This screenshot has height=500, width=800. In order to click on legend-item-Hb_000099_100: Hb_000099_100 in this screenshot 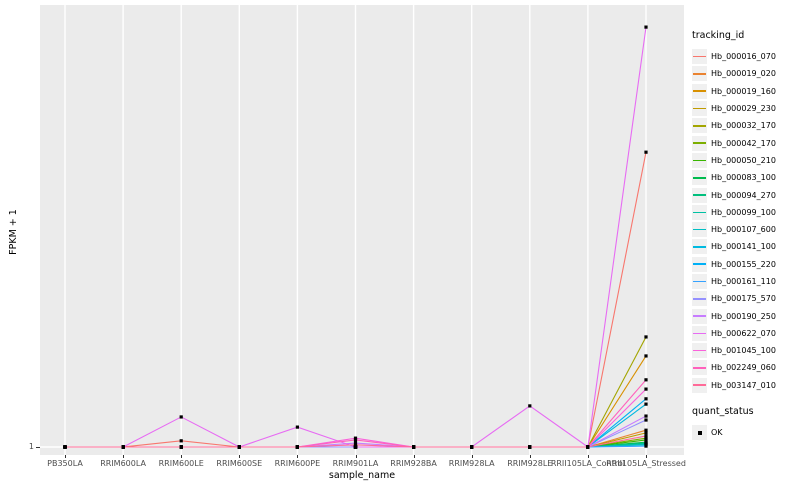, I will do `click(745, 212)`.